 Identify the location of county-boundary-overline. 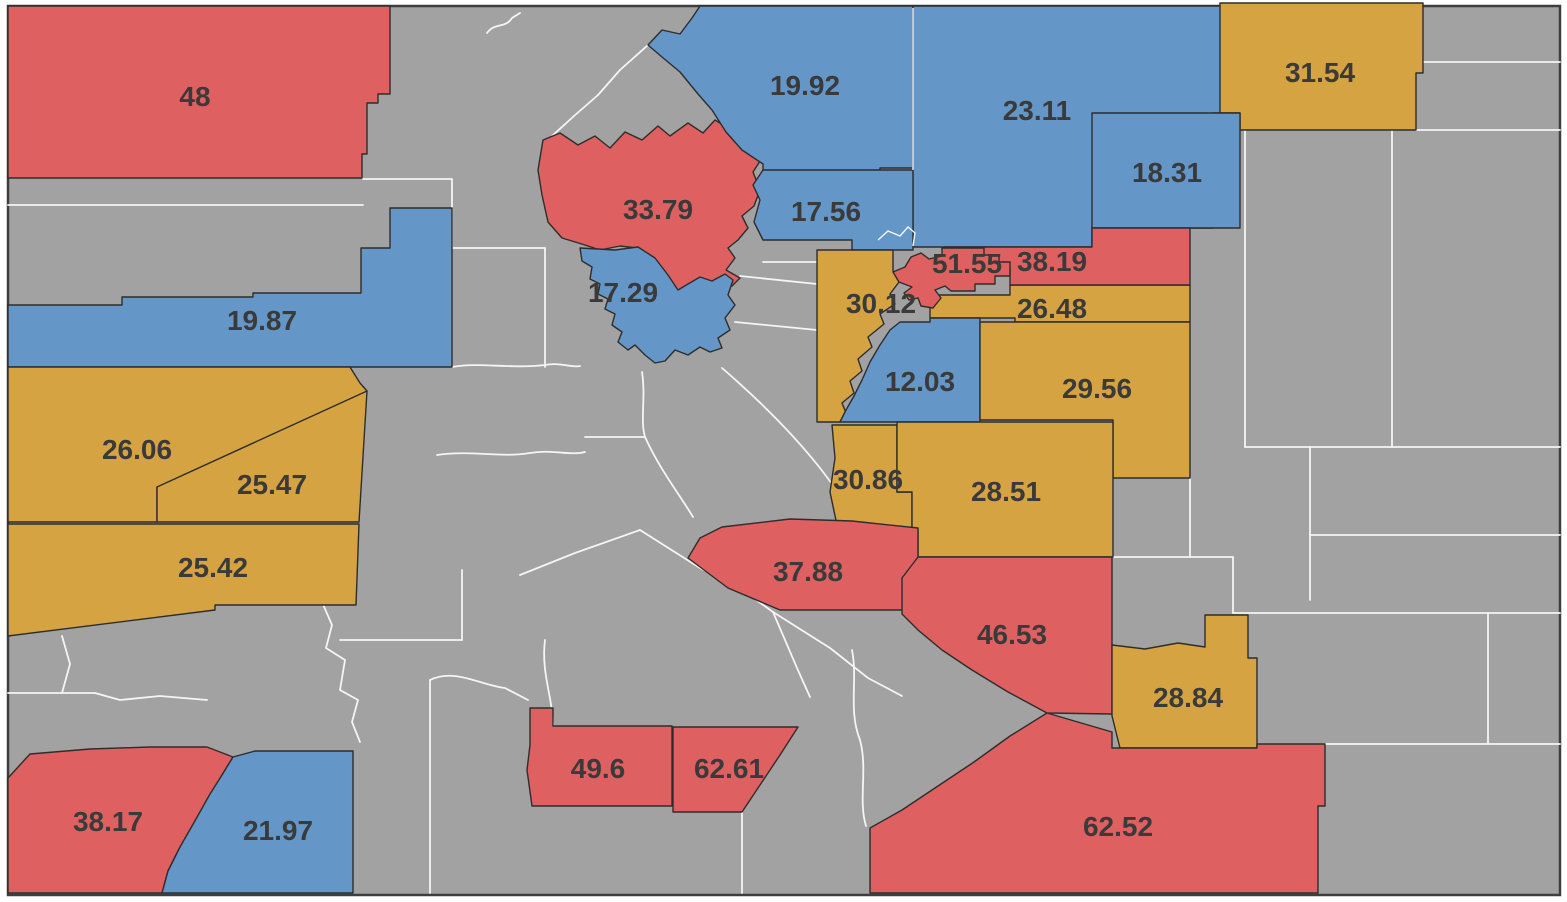
(896, 236).